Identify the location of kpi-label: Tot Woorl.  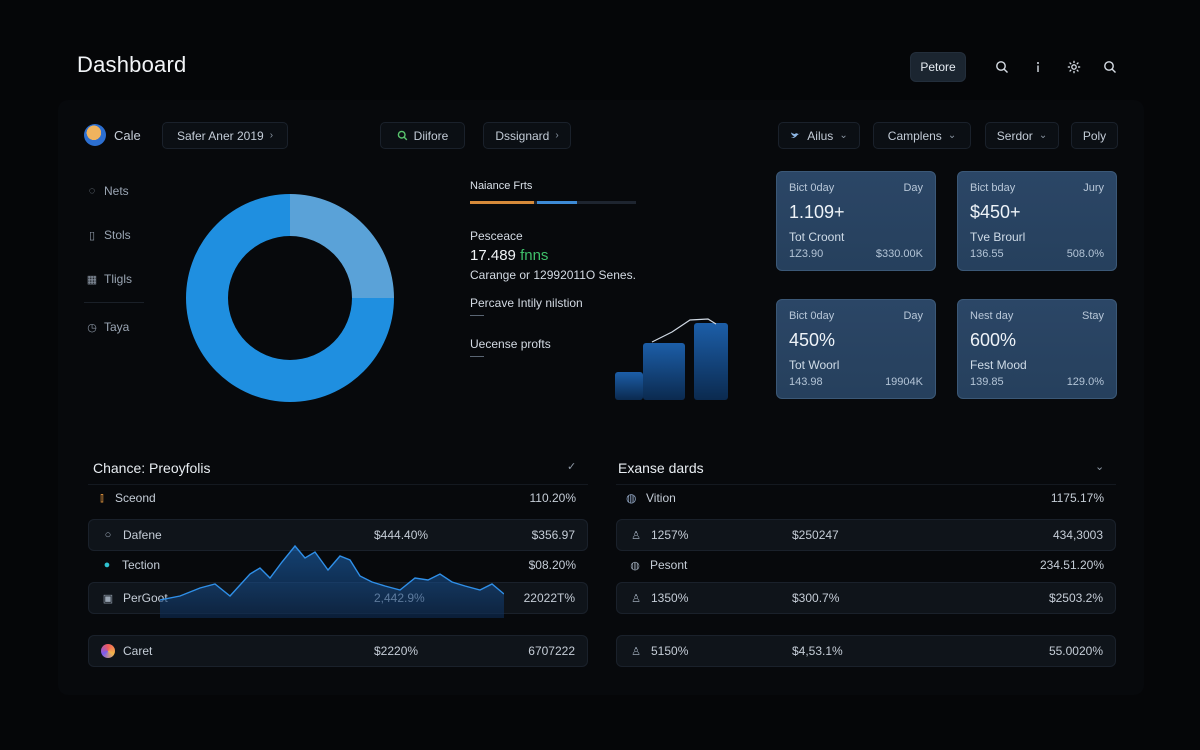
(814, 365).